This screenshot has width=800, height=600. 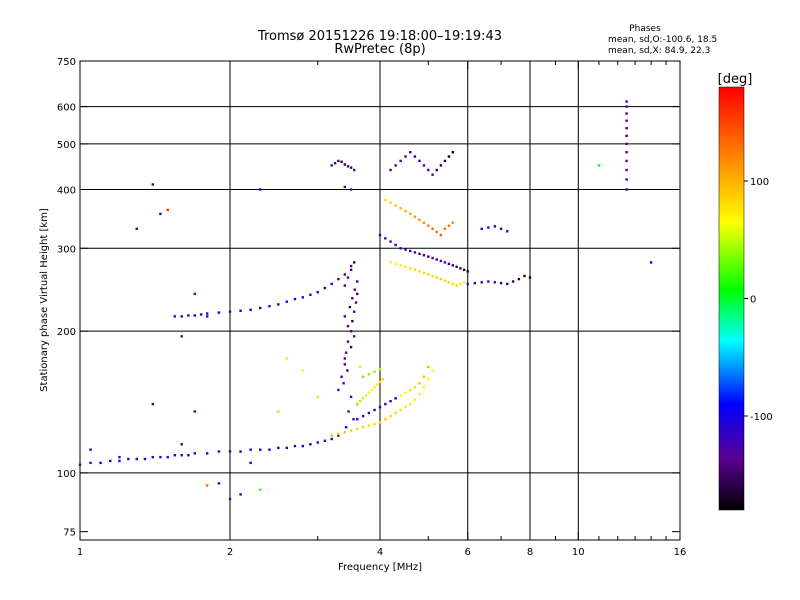 What do you see at coordinates (645, 29) in the screenshot?
I see `phases-title: Phases` at bounding box center [645, 29].